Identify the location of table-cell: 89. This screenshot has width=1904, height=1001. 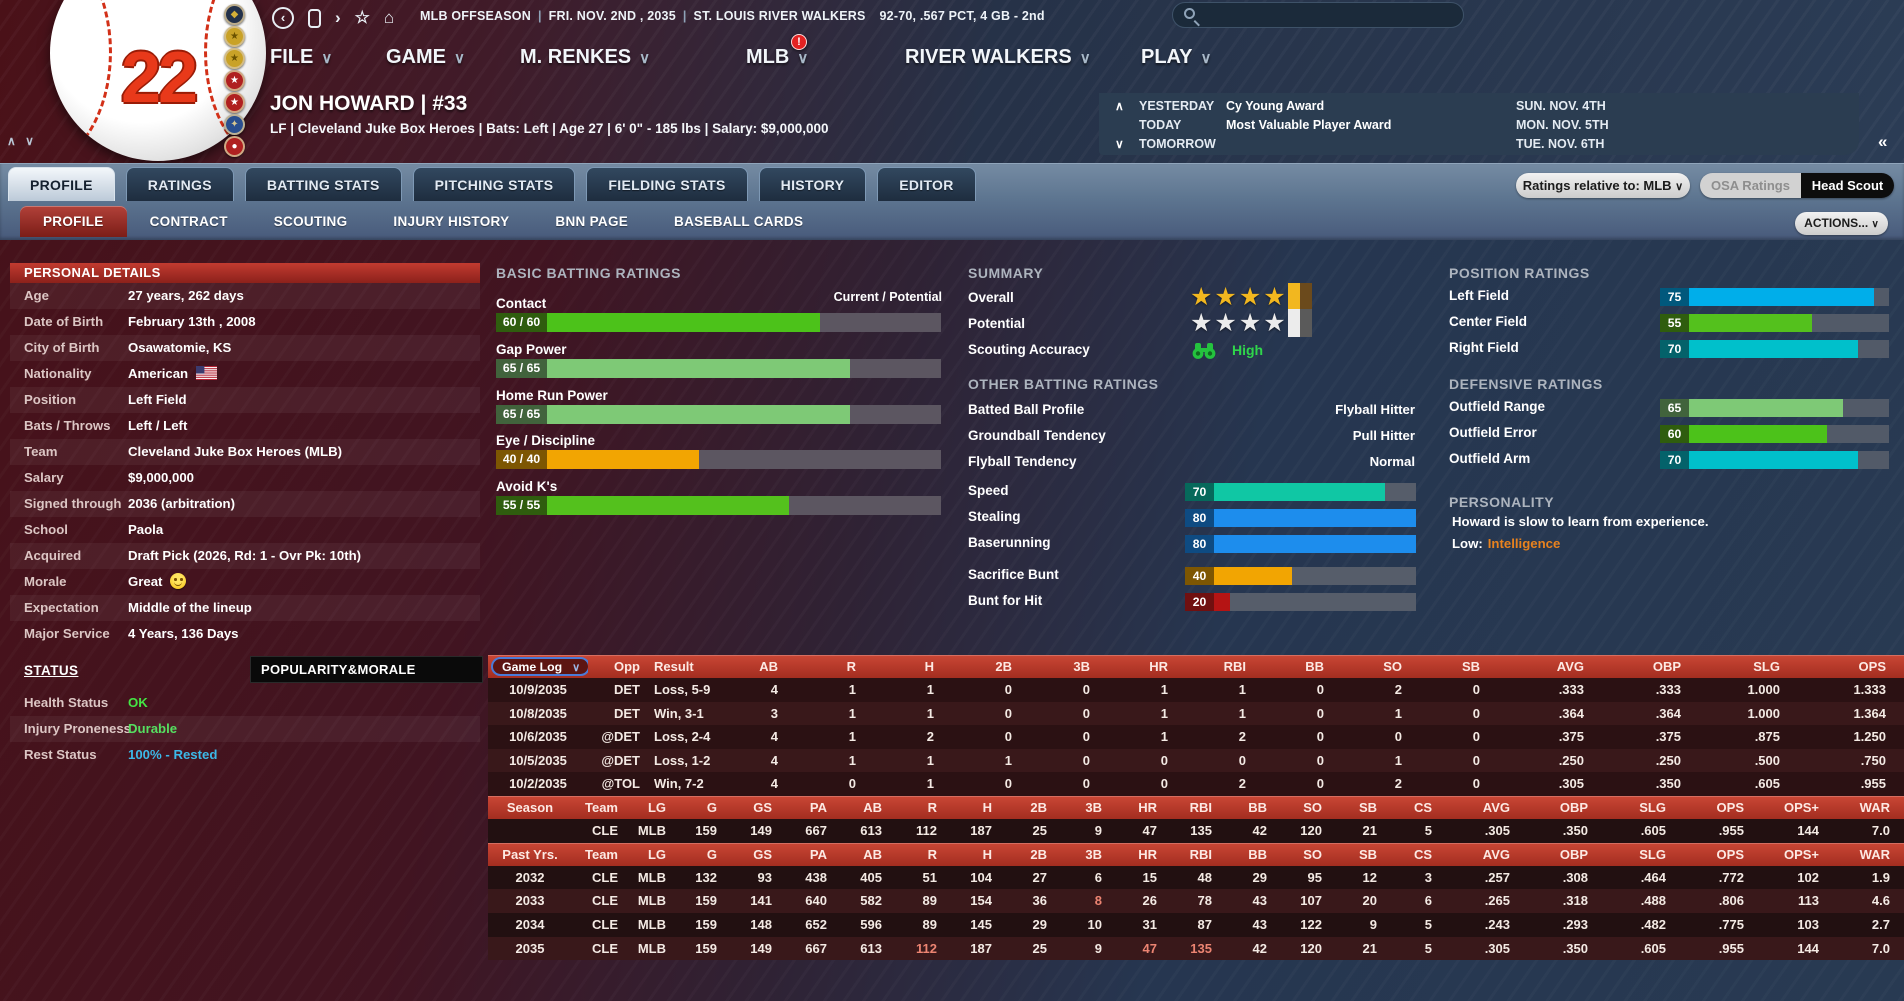
(929, 901).